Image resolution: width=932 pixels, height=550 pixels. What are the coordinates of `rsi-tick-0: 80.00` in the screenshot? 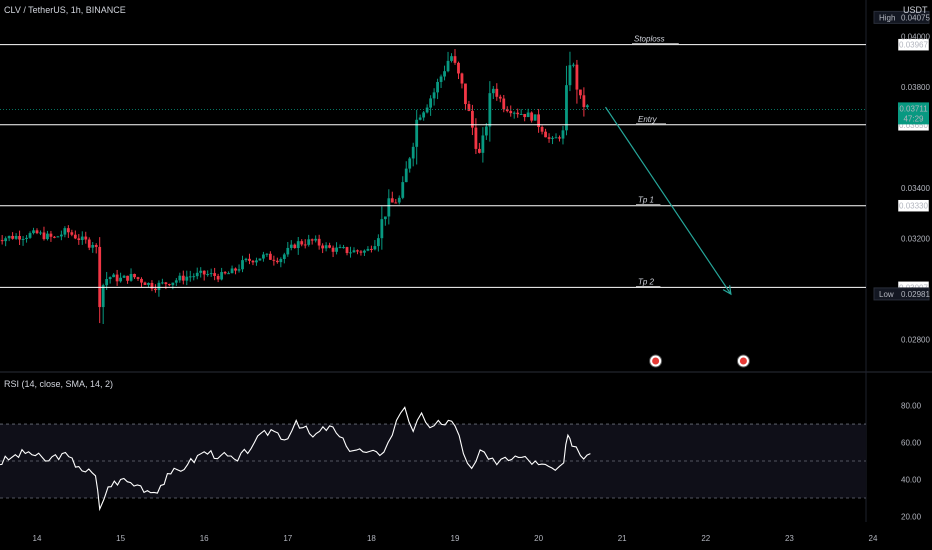 It's located at (911, 406).